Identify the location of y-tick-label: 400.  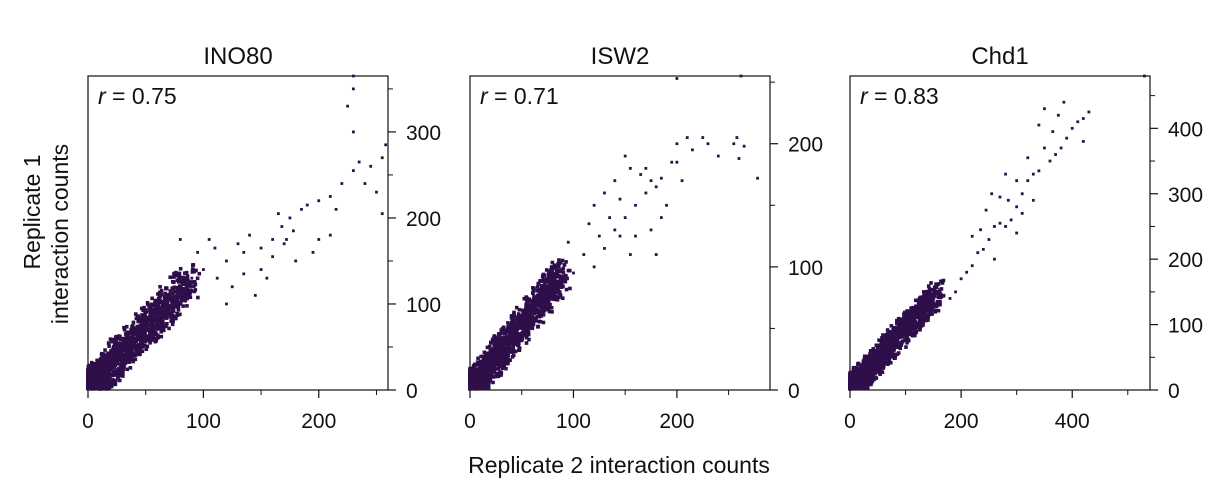
(1185, 129).